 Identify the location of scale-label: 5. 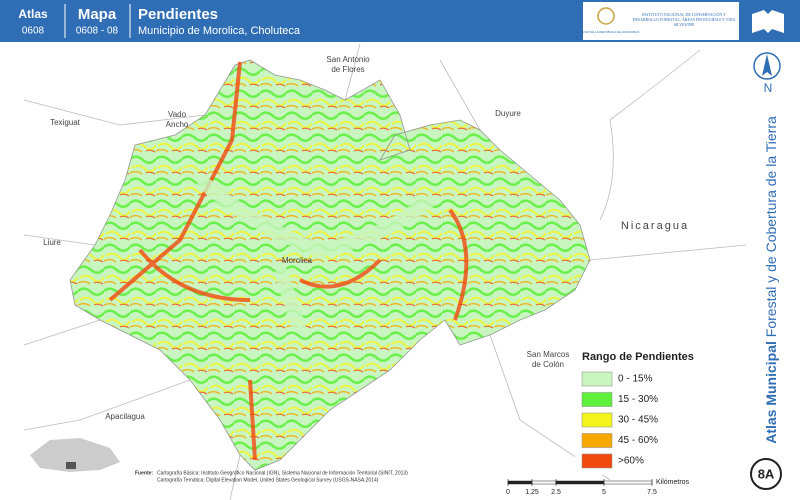
(604, 492).